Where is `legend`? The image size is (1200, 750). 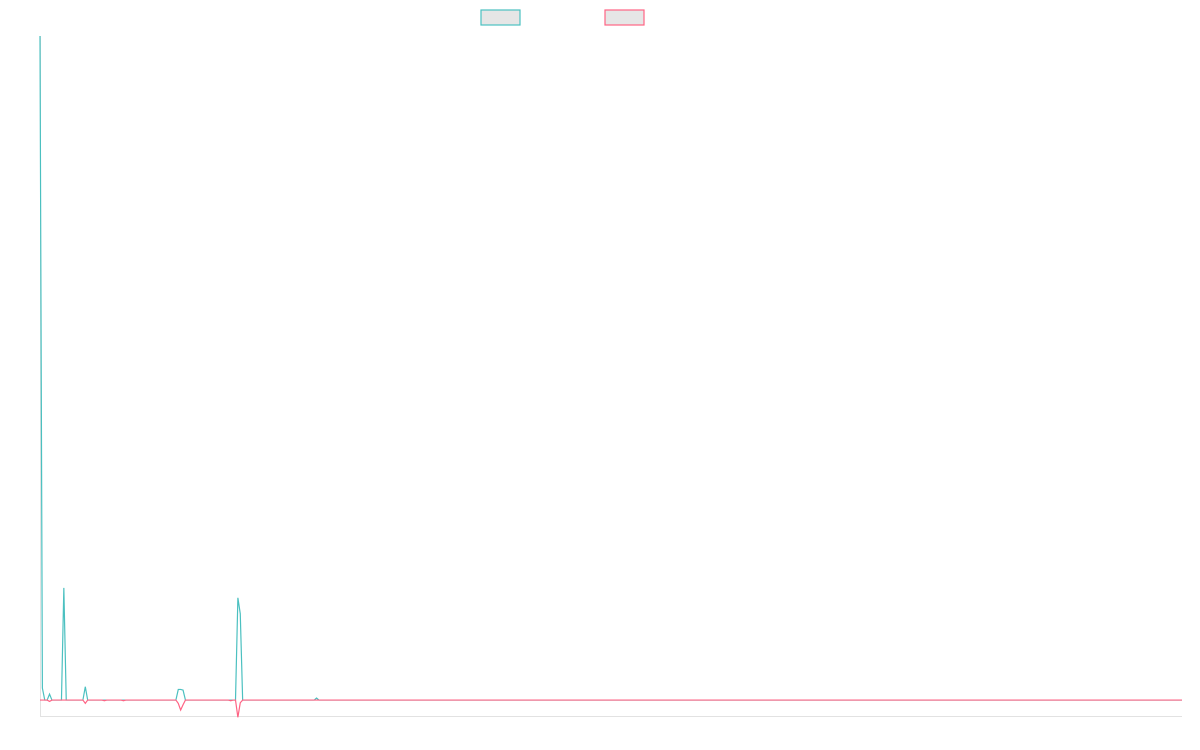 legend is located at coordinates (562, 17).